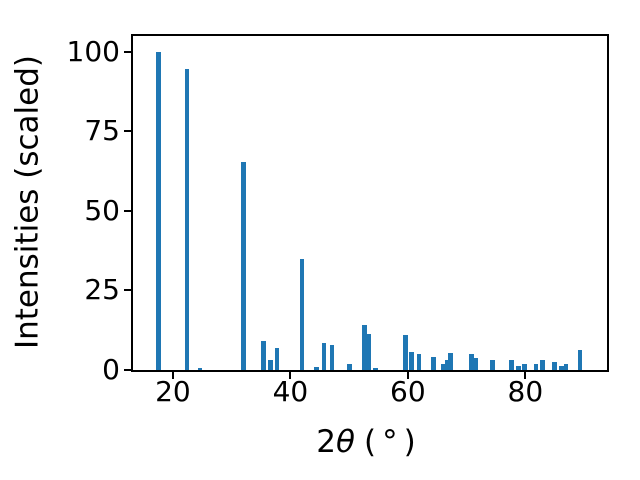  Describe the element at coordinates (444, 366) in the screenshot. I see `bar-66.1` at that location.